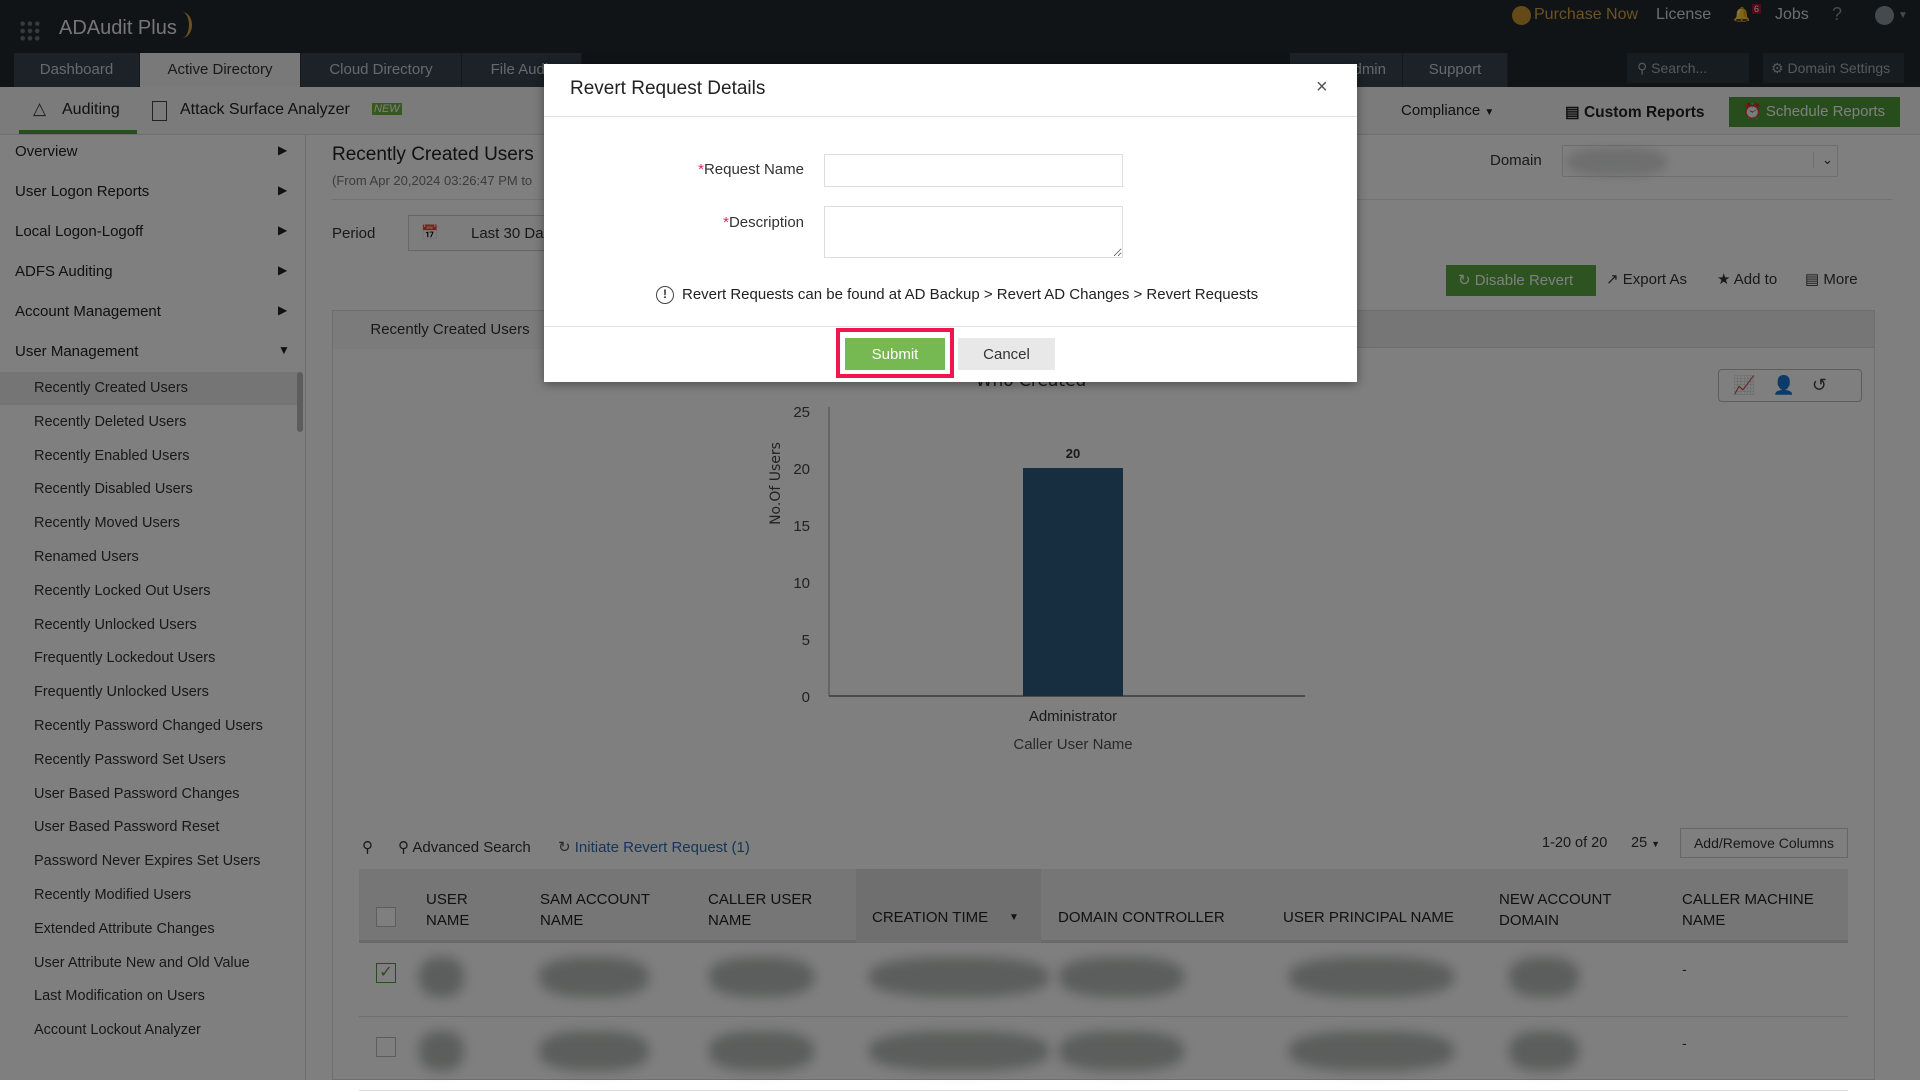 Image resolution: width=1920 pixels, height=1091 pixels. Describe the element at coordinates (753, 169) in the screenshot. I see `request-name-text: Request Name` at that location.